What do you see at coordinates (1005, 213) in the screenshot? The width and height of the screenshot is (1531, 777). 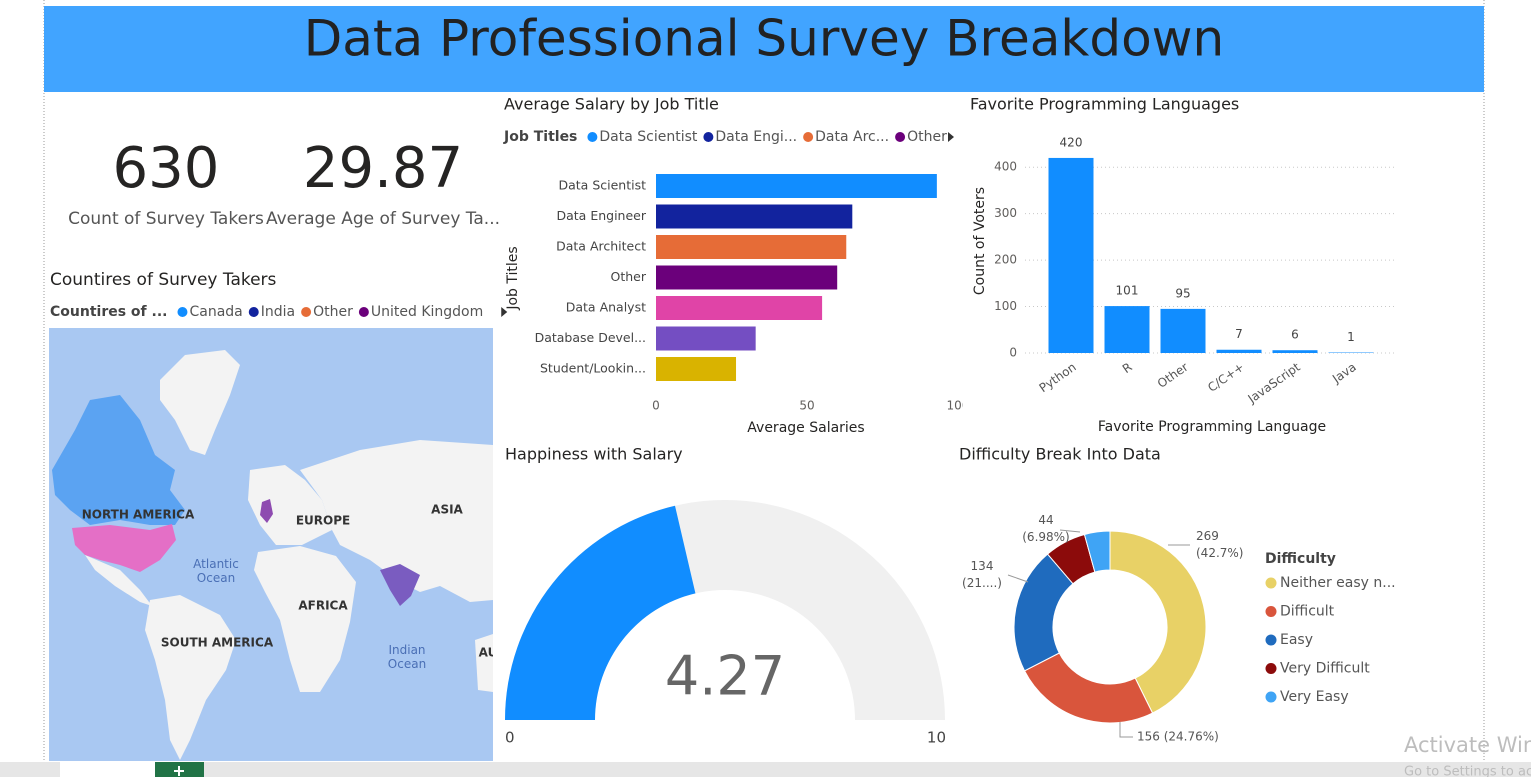 I see `y-tick-label: 300` at bounding box center [1005, 213].